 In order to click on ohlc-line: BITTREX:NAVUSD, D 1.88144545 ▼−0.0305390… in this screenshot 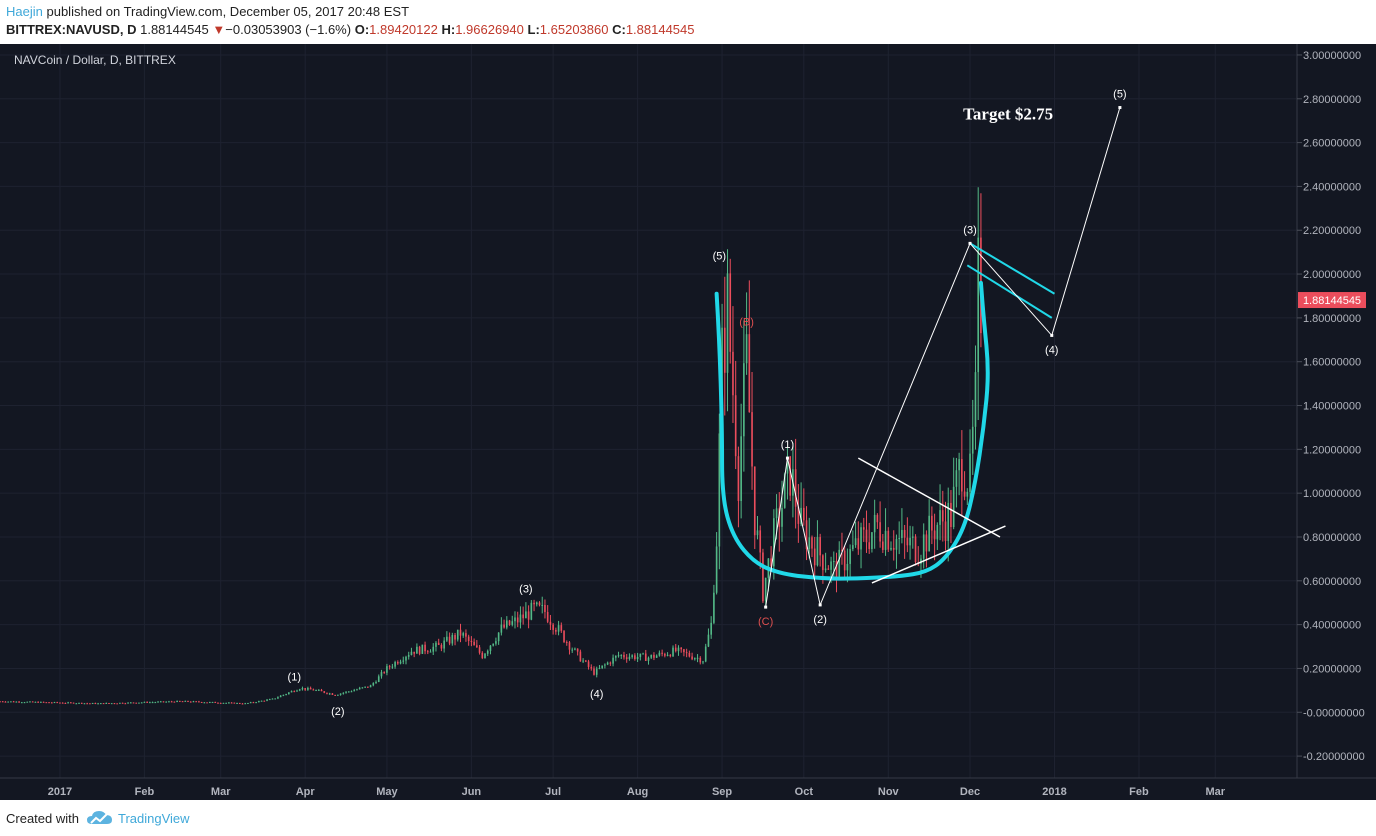, I will do `click(350, 29)`.